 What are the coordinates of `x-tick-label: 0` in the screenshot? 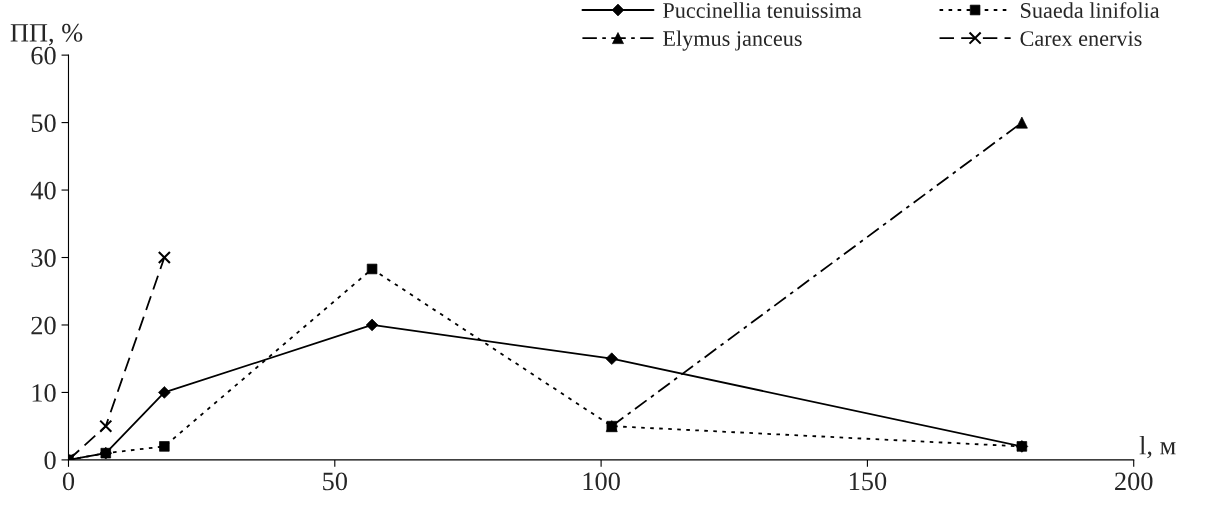 It's located at (68, 481).